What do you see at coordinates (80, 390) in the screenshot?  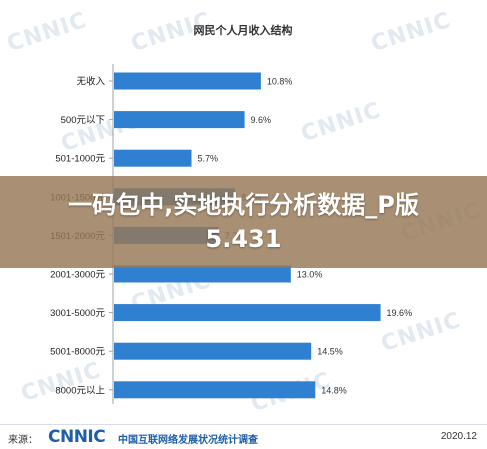 I see `category-label: 8000元以上` at bounding box center [80, 390].